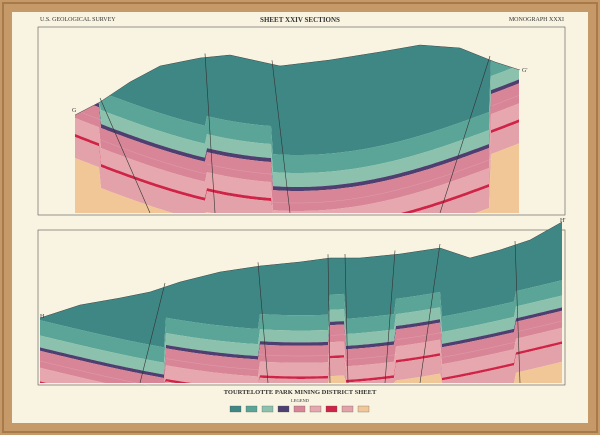 This screenshot has height=435, width=600. I want to click on rock-layer, so click(301, 346).